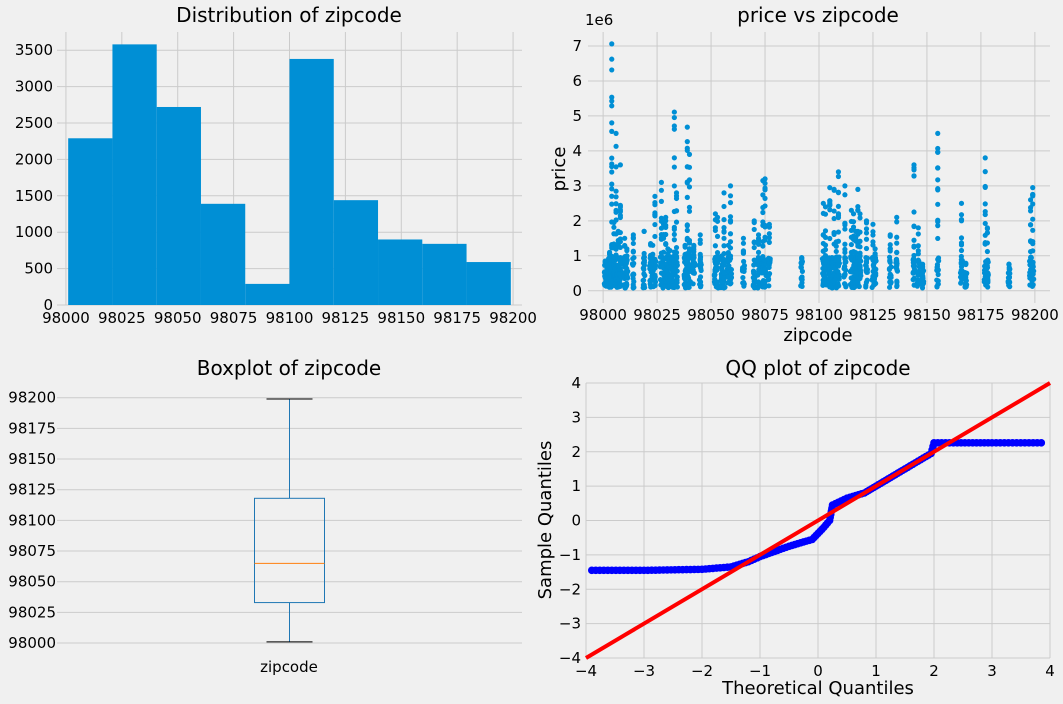 The image size is (1063, 704). I want to click on qq-y-tick-label: −4, so click(570, 658).